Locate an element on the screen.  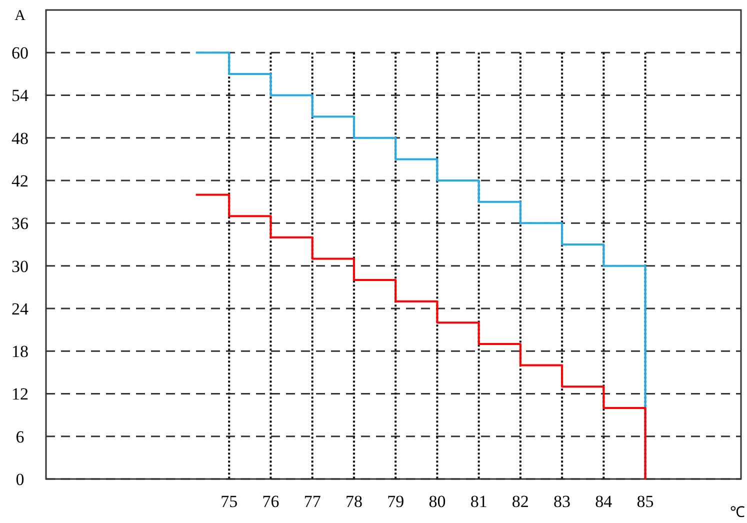
y-tick-label: 12 is located at coordinates (20, 394).